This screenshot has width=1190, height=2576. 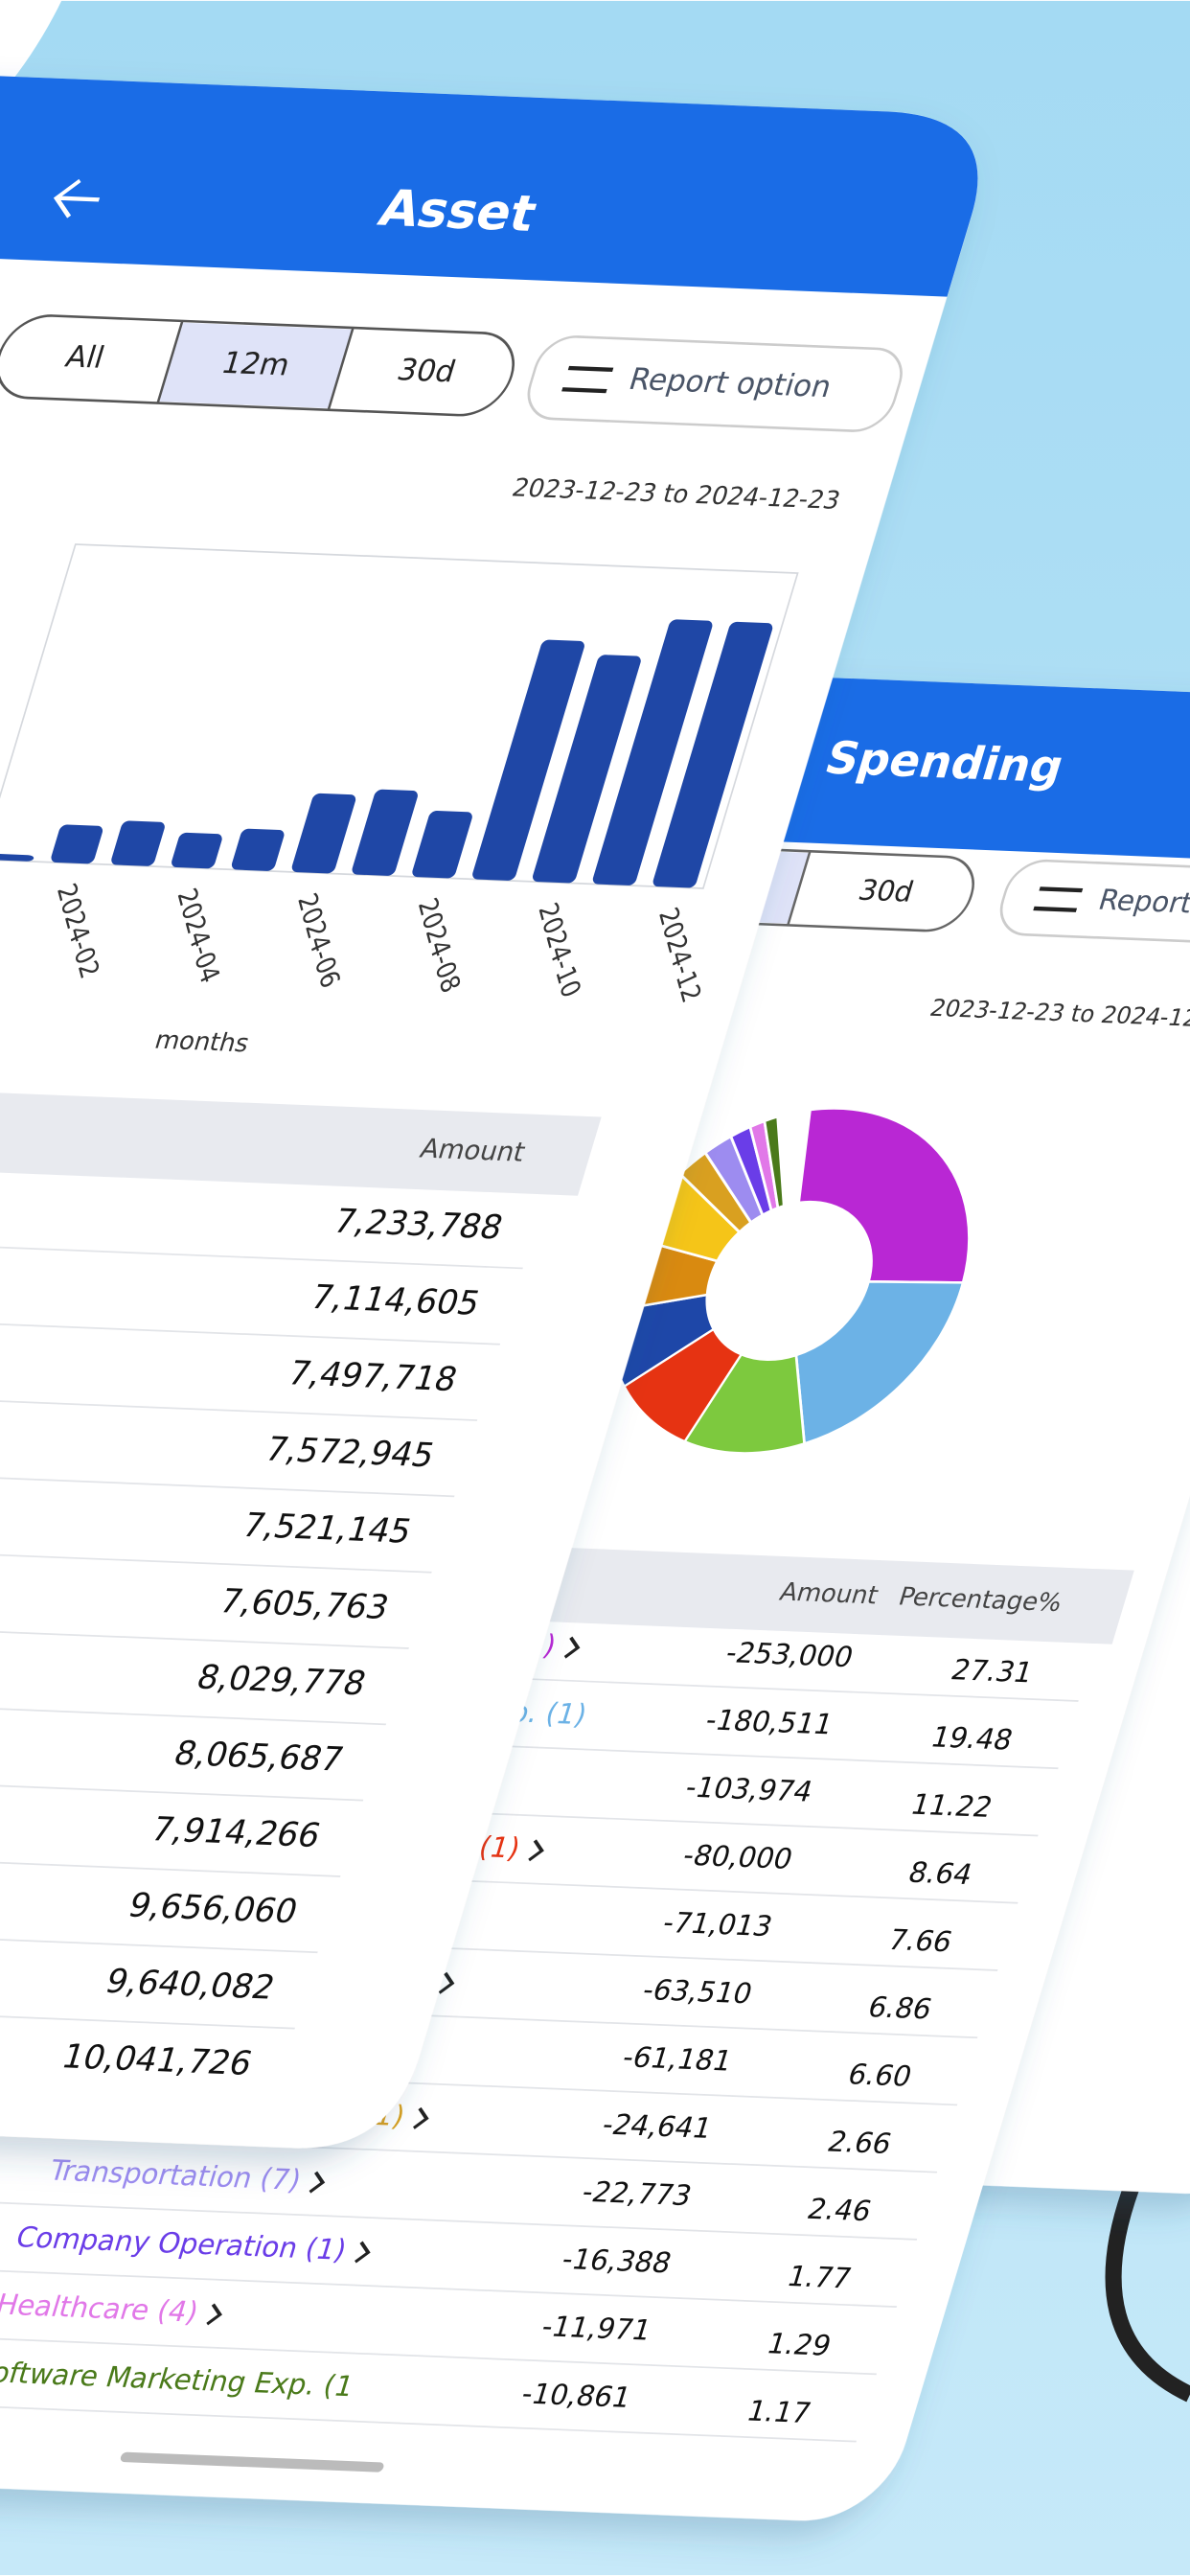 What do you see at coordinates (617, 2261) in the screenshot?
I see `amount: -16,388` at bounding box center [617, 2261].